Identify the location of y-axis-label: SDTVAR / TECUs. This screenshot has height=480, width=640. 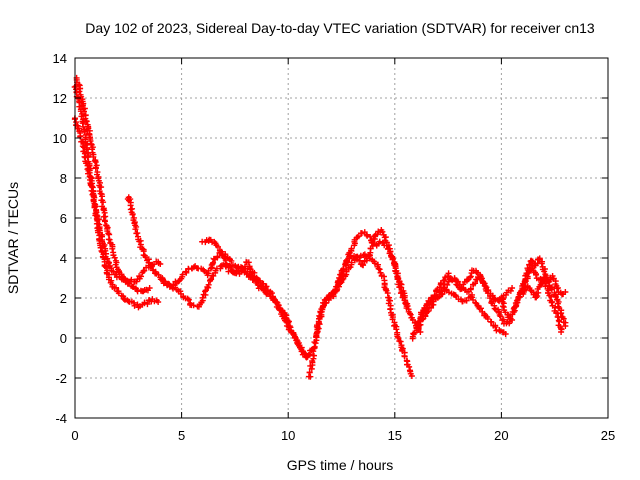
(13, 238).